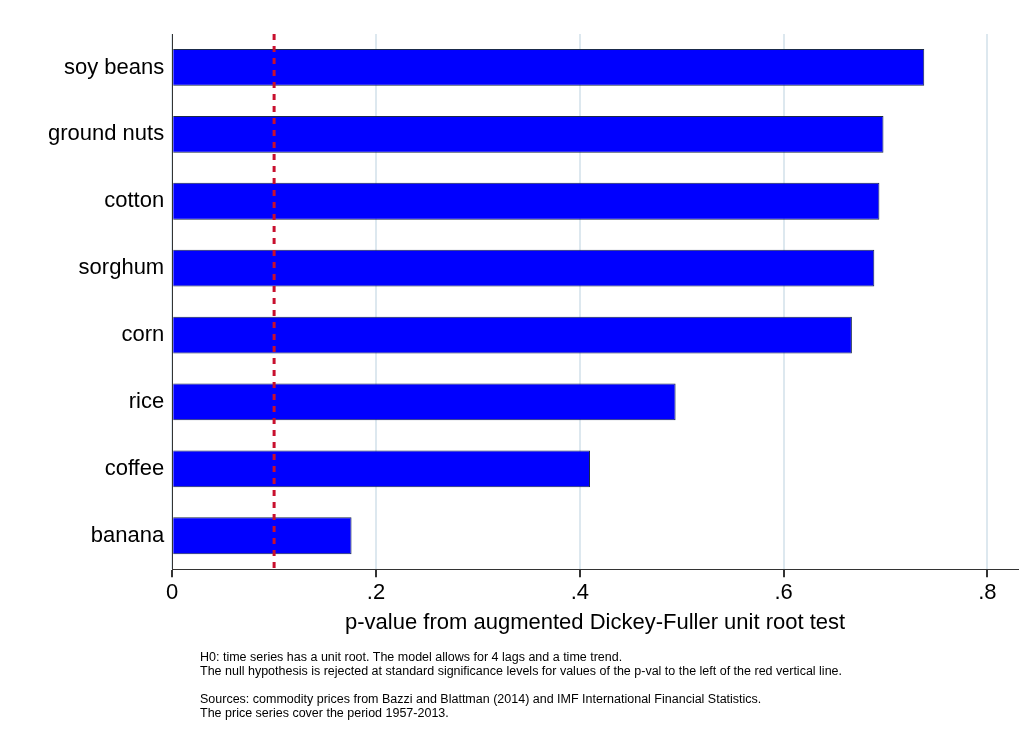  I want to click on y-tick-label: coffee, so click(134, 467).